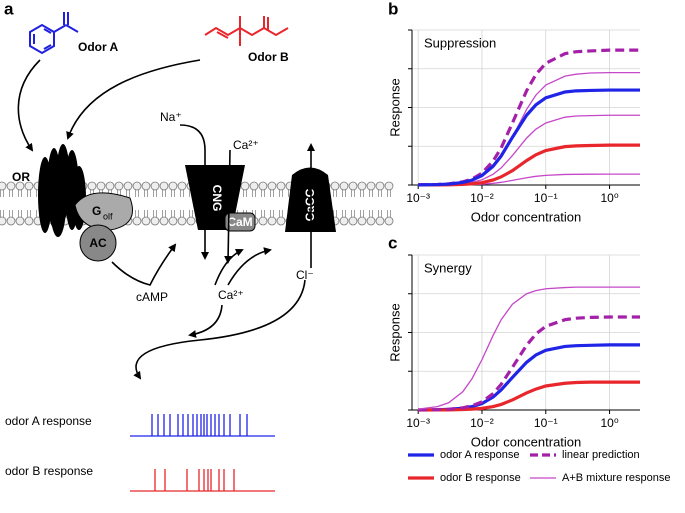 The height and width of the screenshot is (513, 685). Describe the element at coordinates (480, 455) in the screenshot. I see `legend-label: odor A response` at that location.